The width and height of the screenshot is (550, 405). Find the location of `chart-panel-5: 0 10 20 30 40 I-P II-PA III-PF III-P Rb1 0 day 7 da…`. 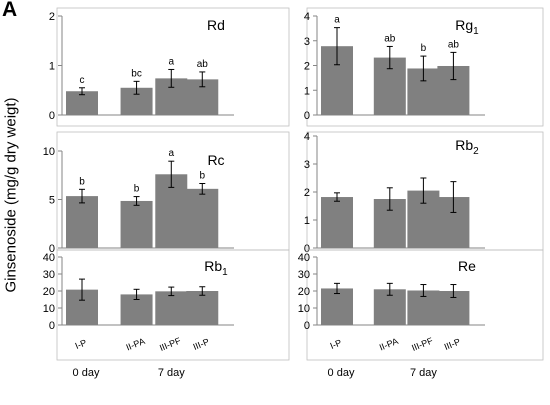

chart-panel-5: 0 10 20 30 40 I-P II-PA III-PF III-P Rb1 0 day 7 da… is located at coordinates (166, 314).